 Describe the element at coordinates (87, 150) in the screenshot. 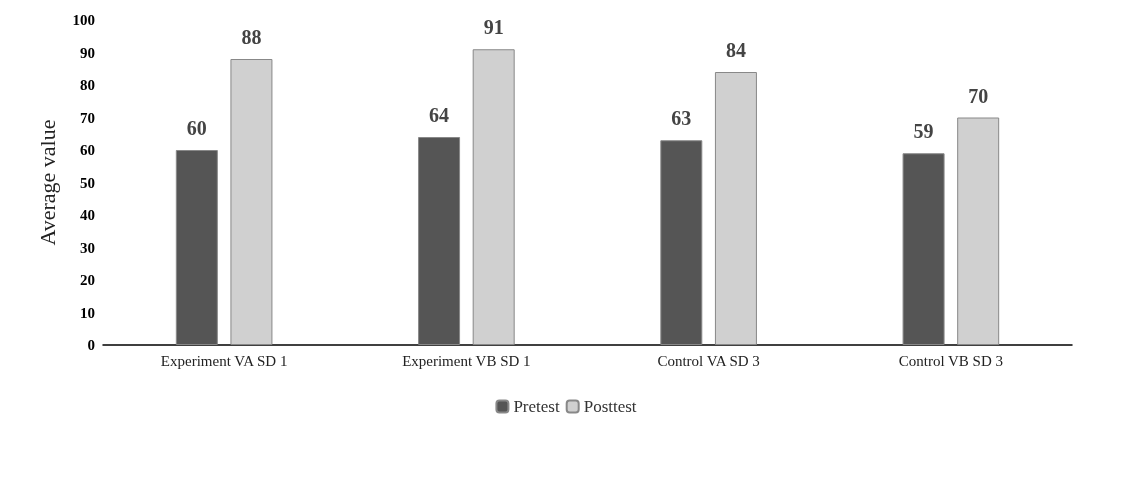

I see `y-tick-label: 60` at that location.